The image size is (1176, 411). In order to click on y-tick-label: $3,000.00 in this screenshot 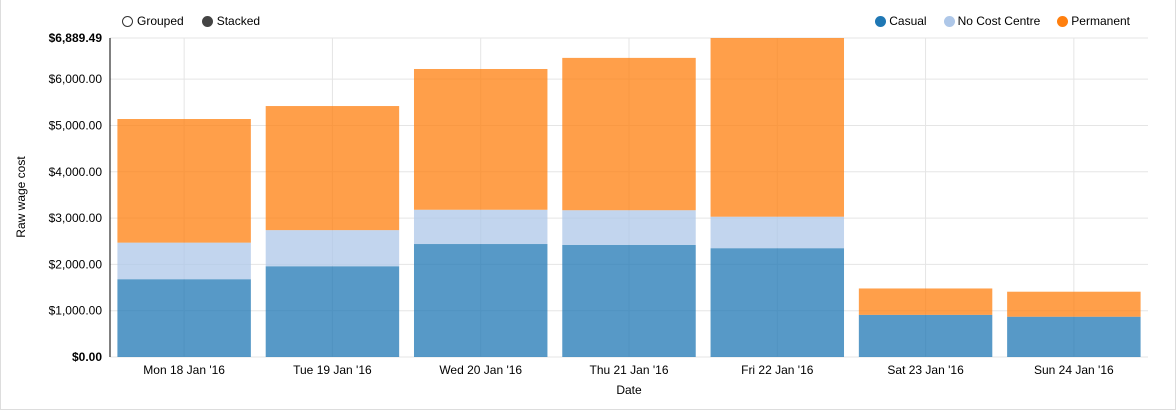, I will do `click(76, 218)`.